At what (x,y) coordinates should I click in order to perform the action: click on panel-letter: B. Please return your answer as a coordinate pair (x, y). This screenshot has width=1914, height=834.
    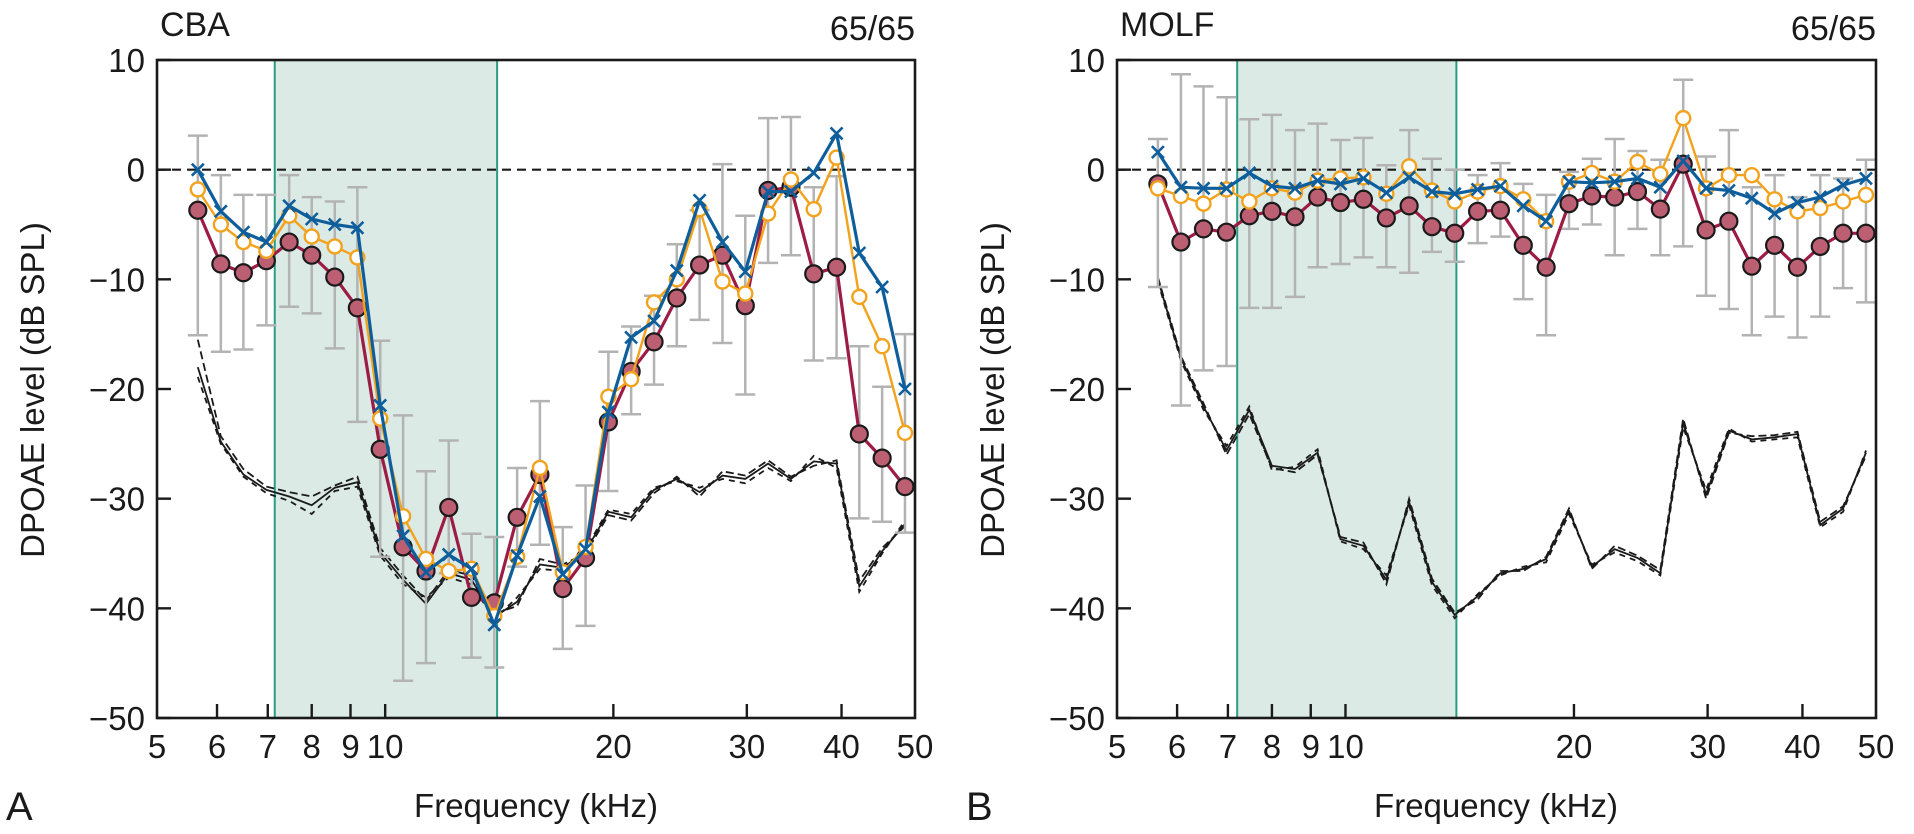
    Looking at the image, I should click on (979, 807).